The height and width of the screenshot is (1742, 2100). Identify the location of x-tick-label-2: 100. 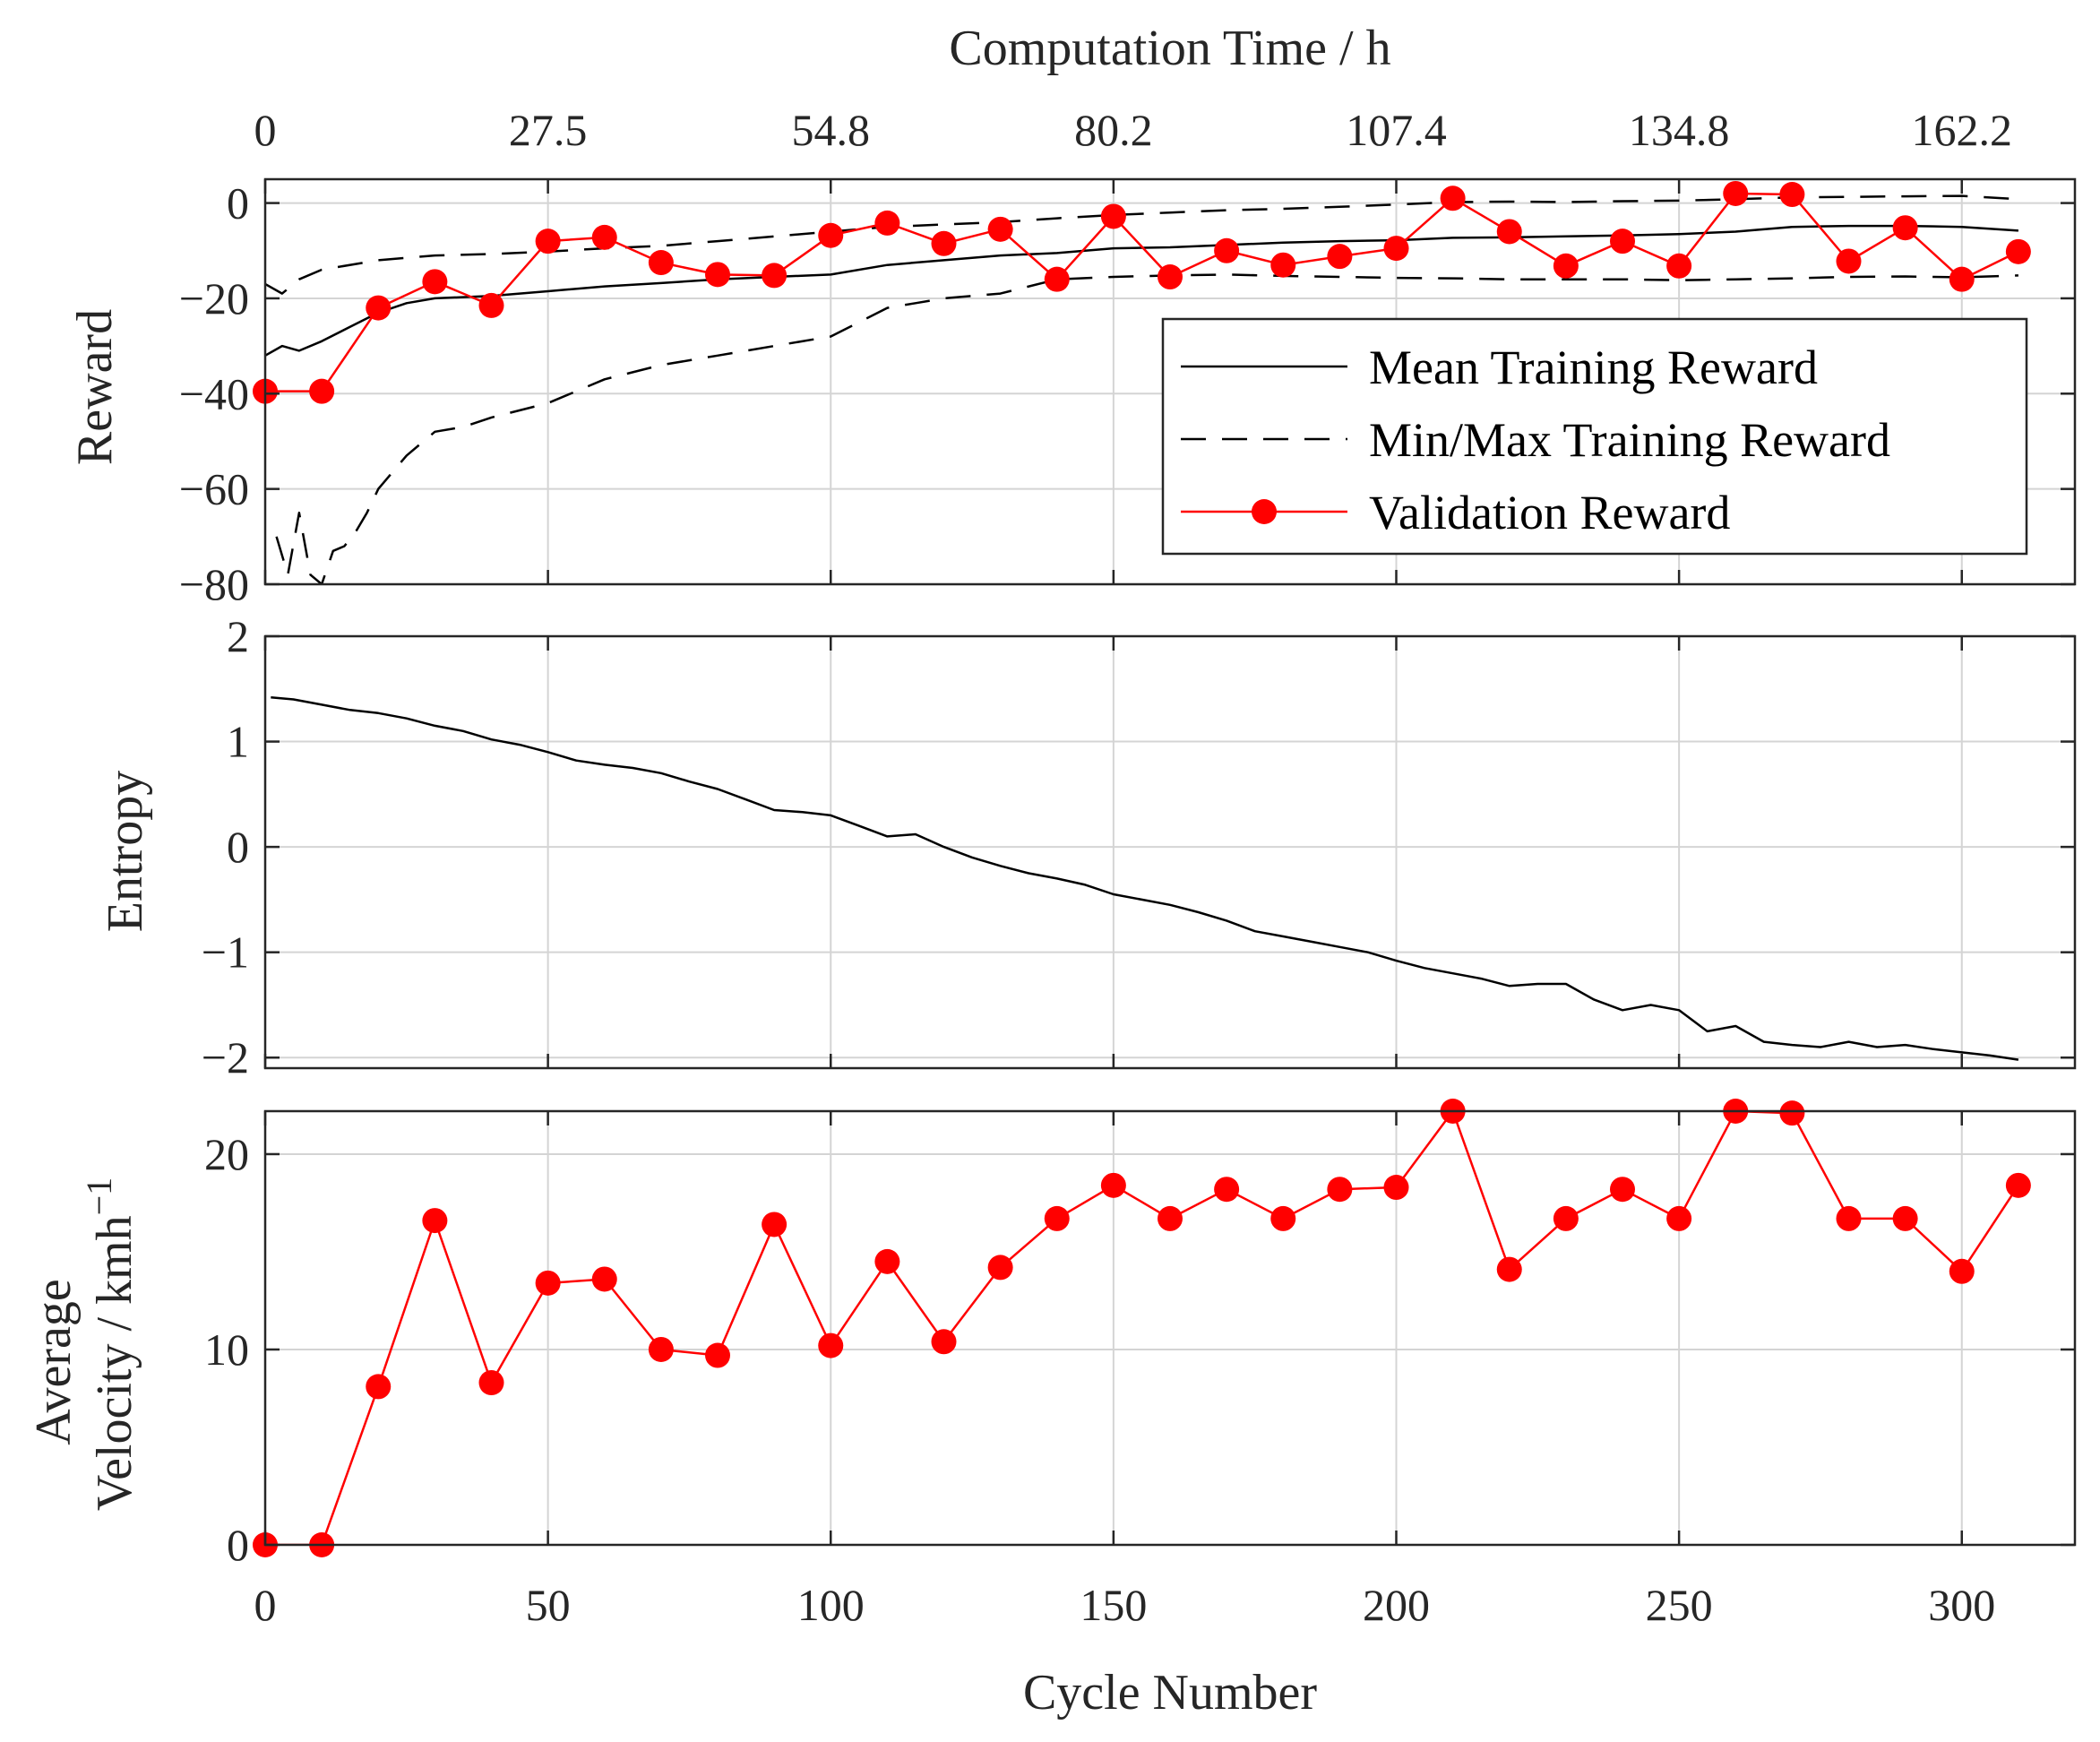
(831, 1605).